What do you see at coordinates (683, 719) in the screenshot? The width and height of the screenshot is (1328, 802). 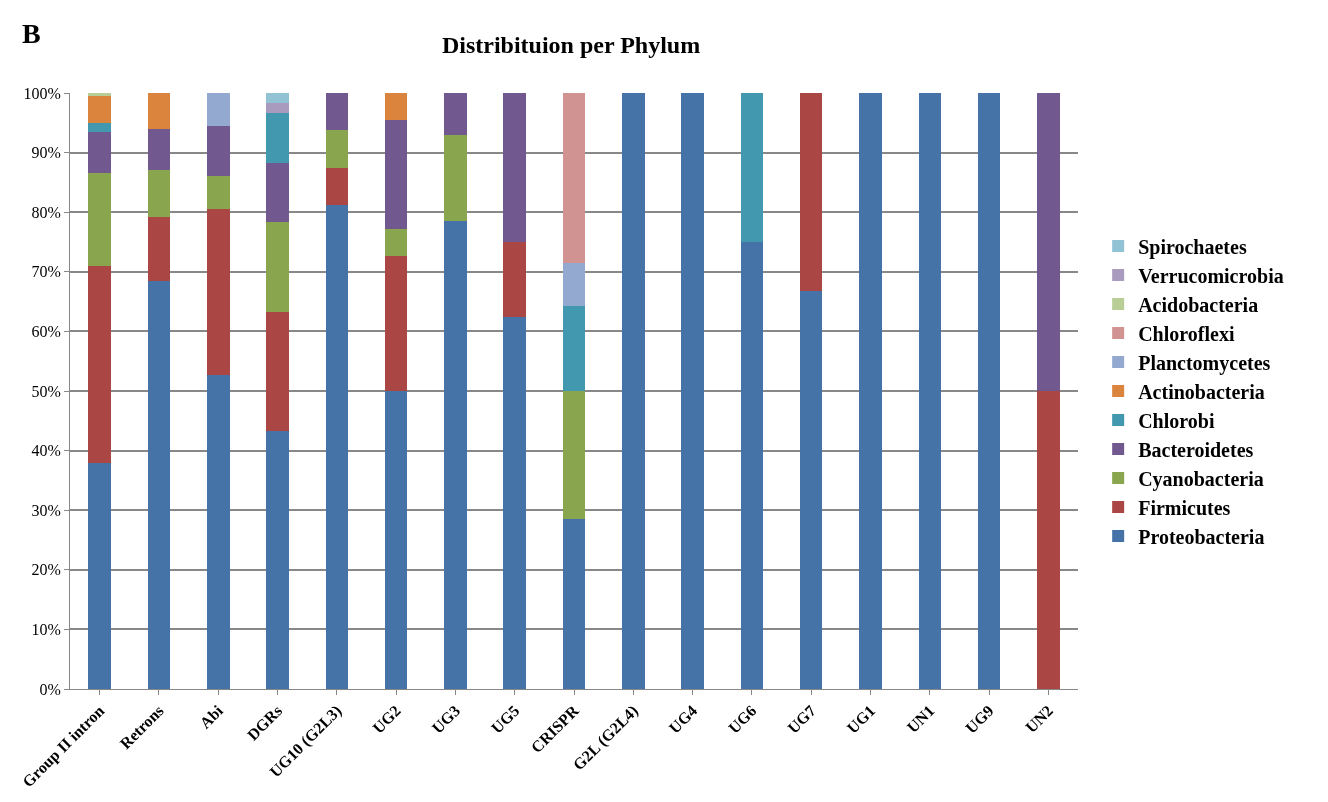 I see `x-tick-label: UG4` at bounding box center [683, 719].